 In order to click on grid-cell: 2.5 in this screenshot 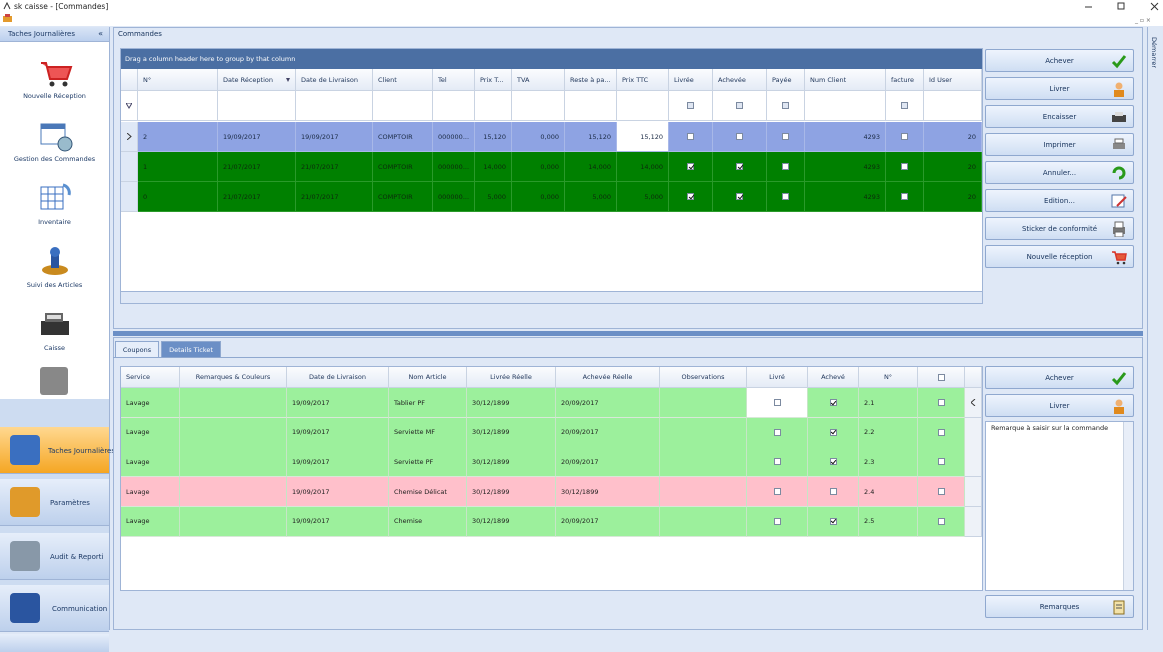, I will do `click(888, 521)`.